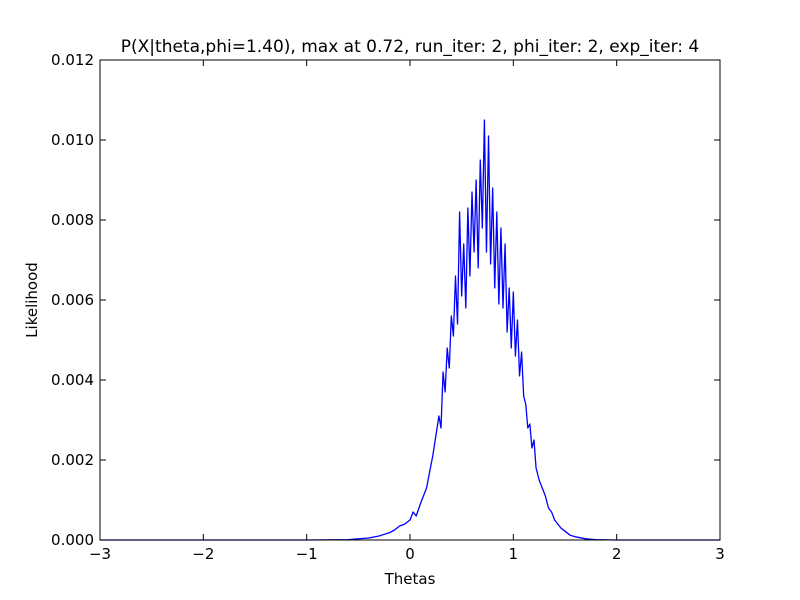  Describe the element at coordinates (307, 554) in the screenshot. I see `x-tick-label: −1` at that location.